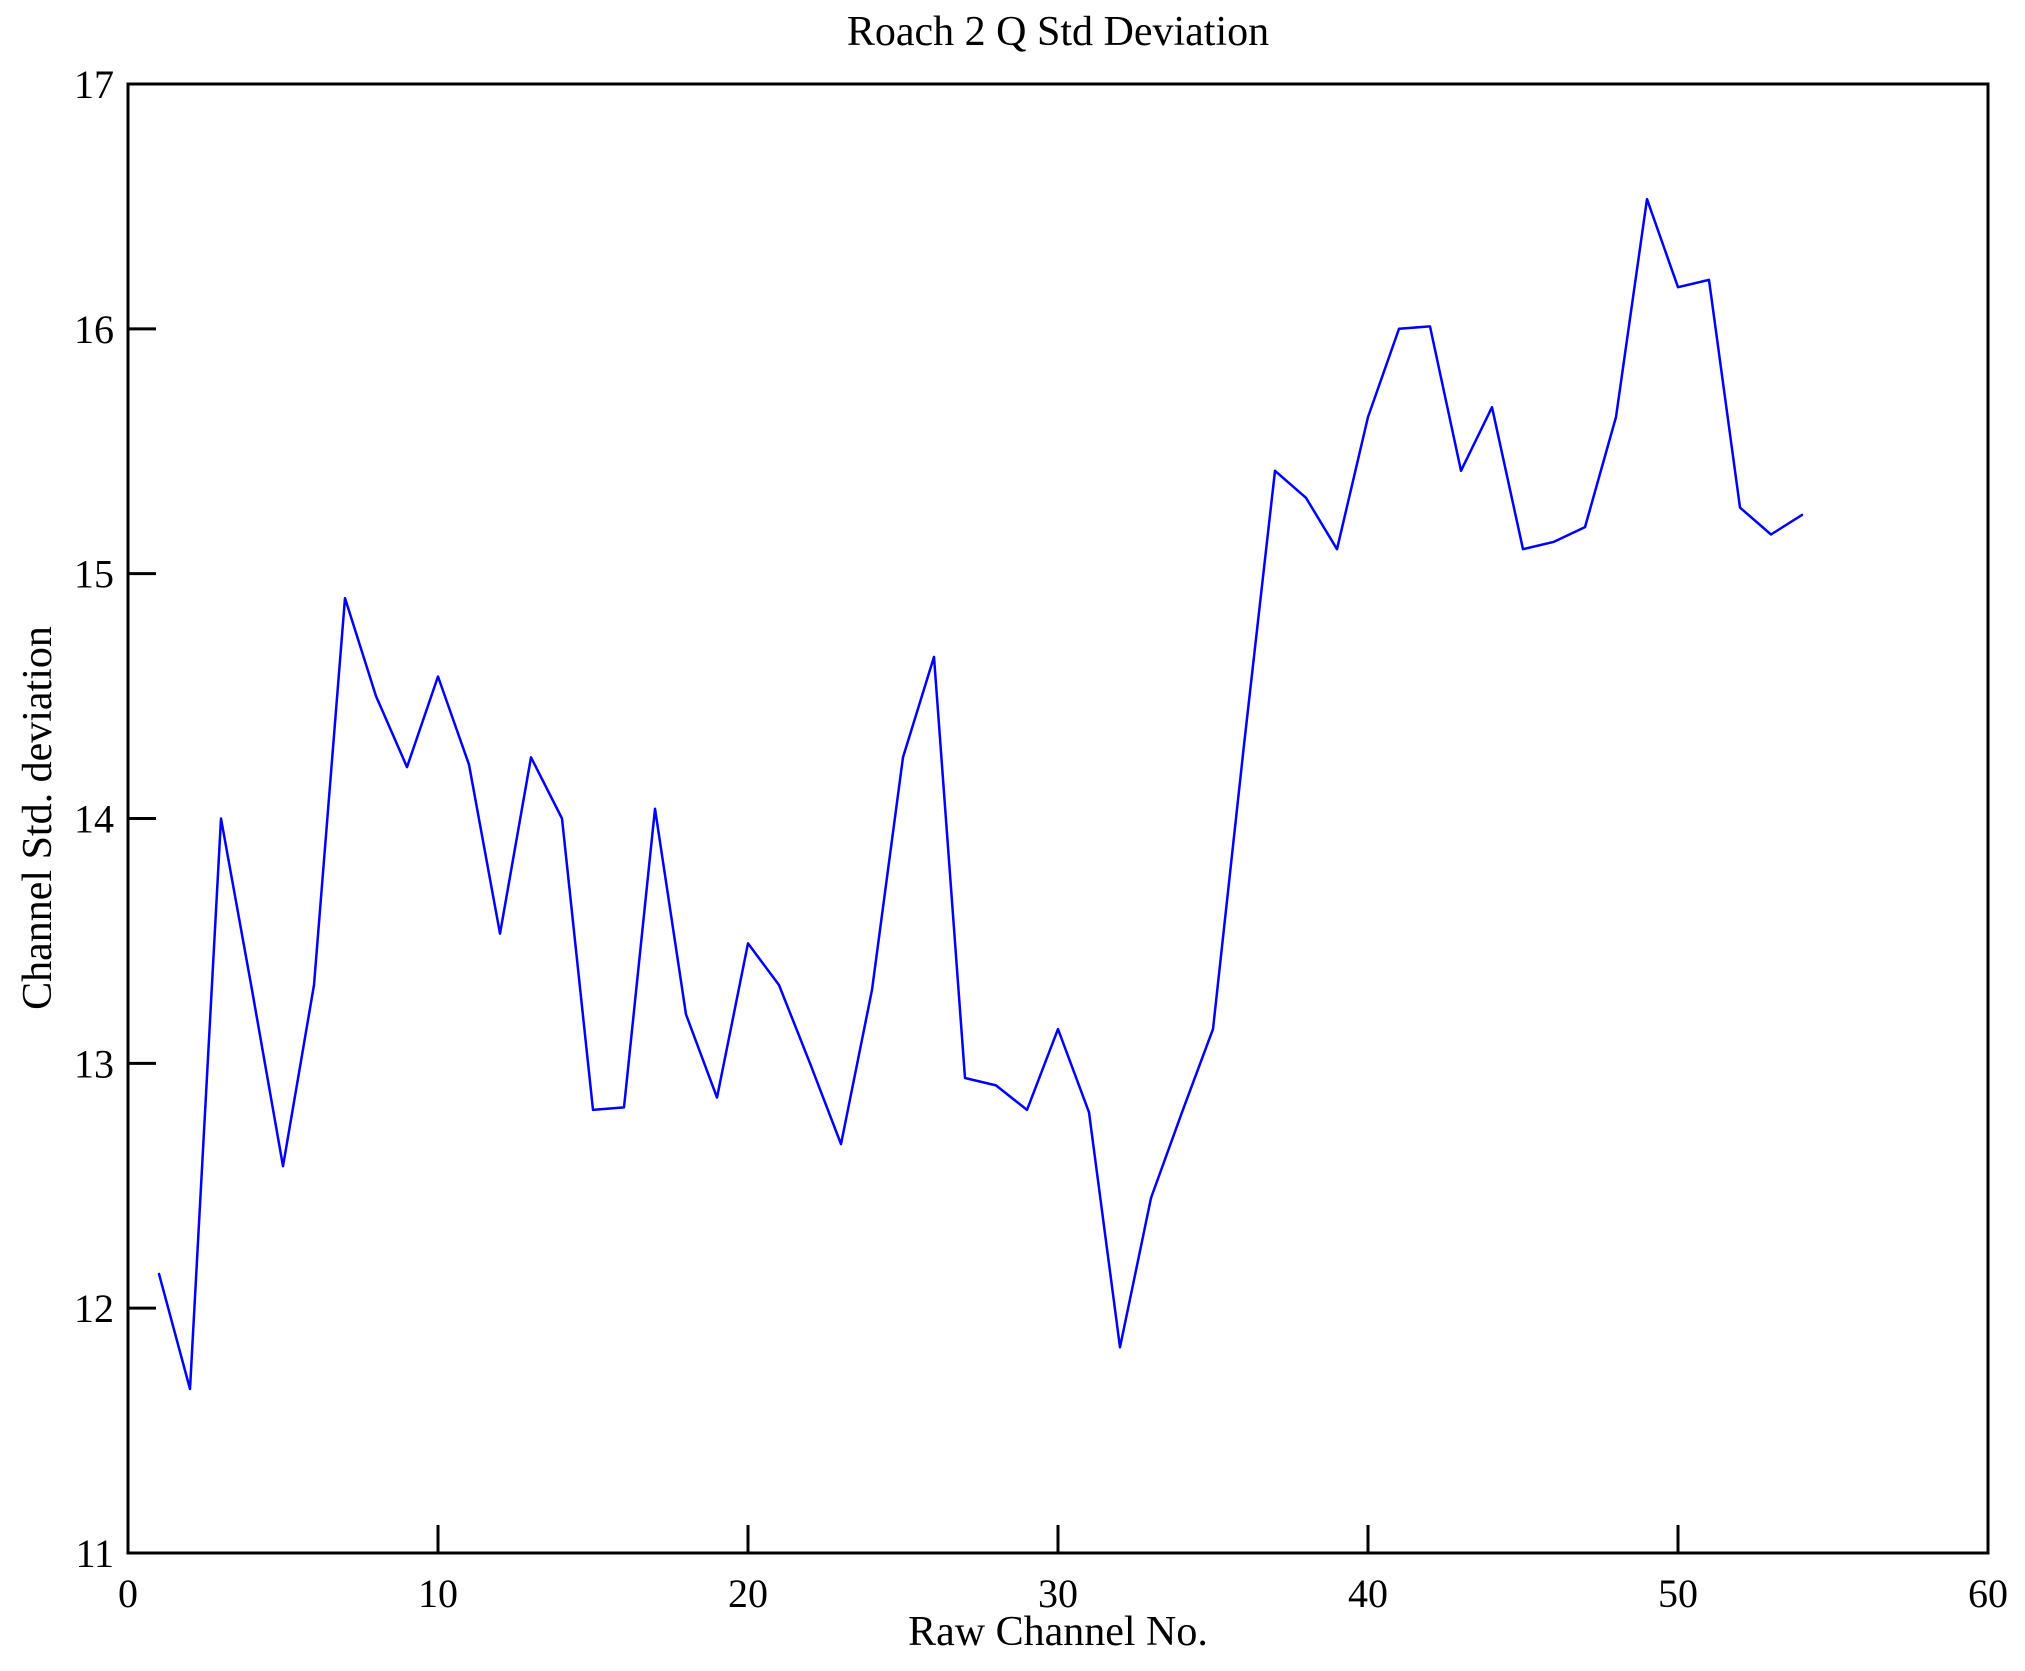 Image resolution: width=2025 pixels, height=1671 pixels. I want to click on x-tick-label: 0, so click(128, 1593).